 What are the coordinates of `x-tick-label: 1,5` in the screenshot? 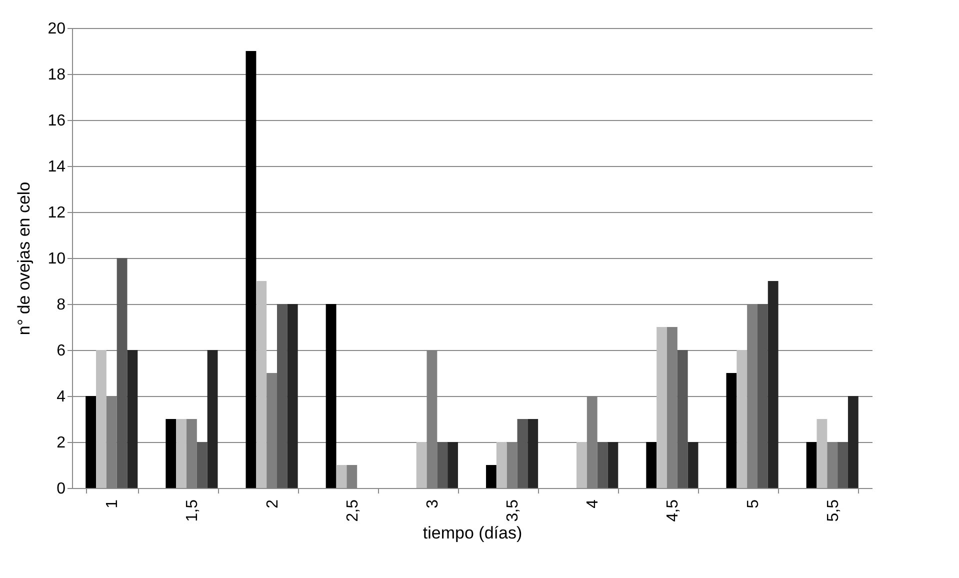 It's located at (193, 510).